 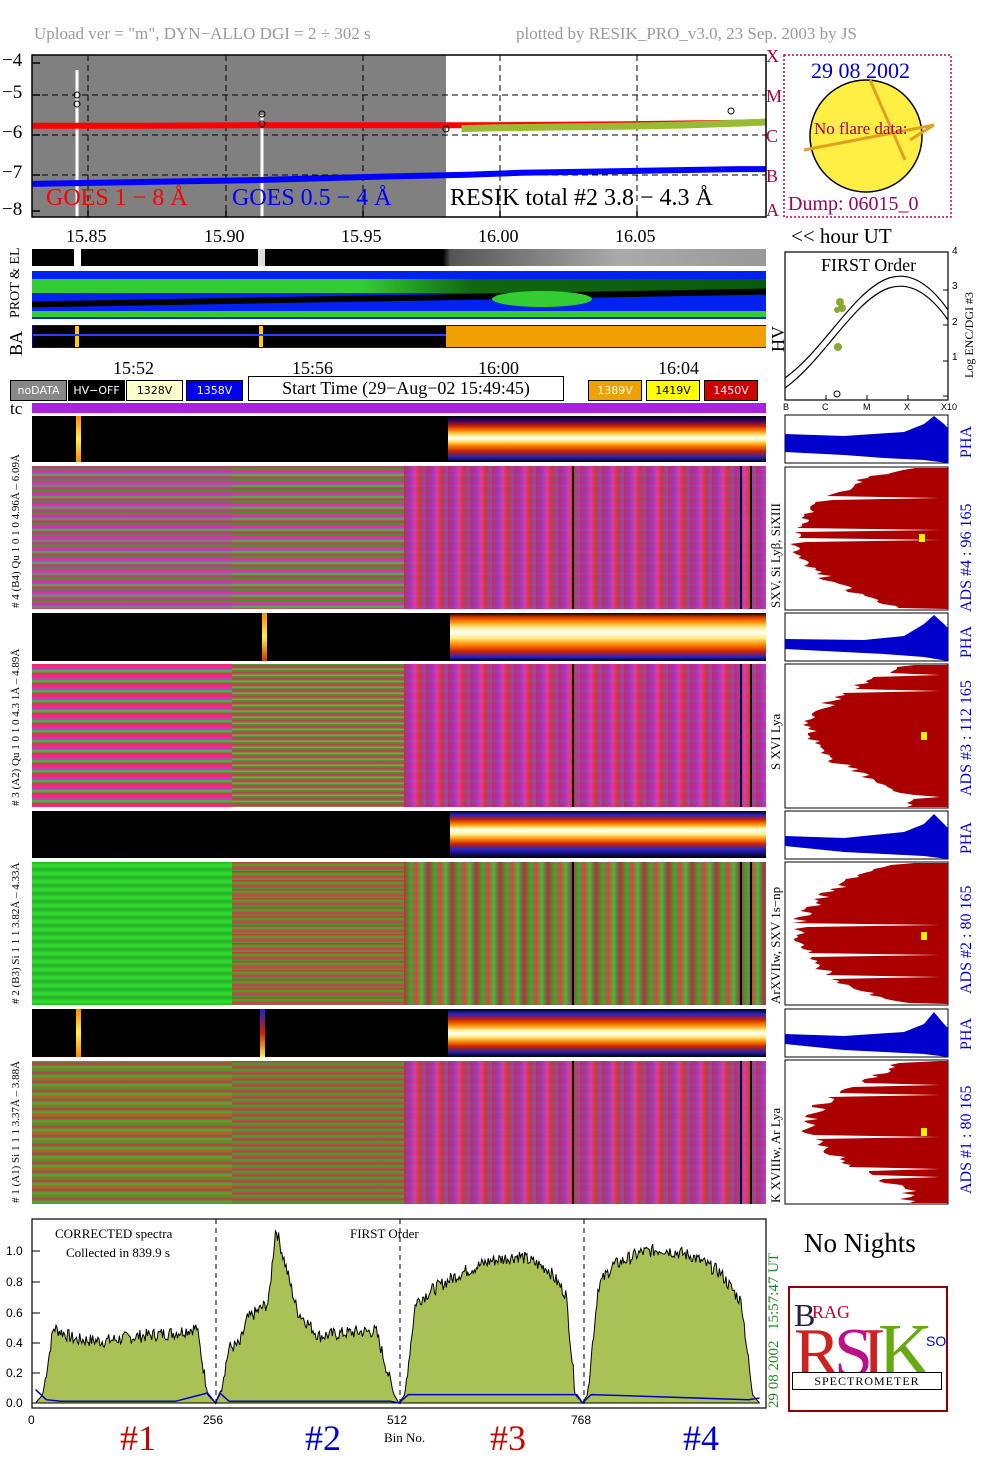 I want to click on ba-blue-line, so click(x=239, y=335).